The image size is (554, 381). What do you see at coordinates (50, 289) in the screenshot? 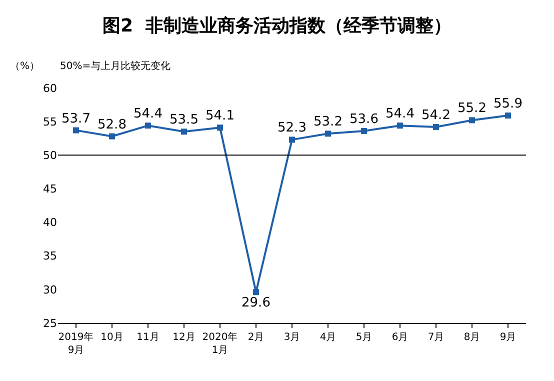
I see `y-tick-label: 30` at bounding box center [50, 289].